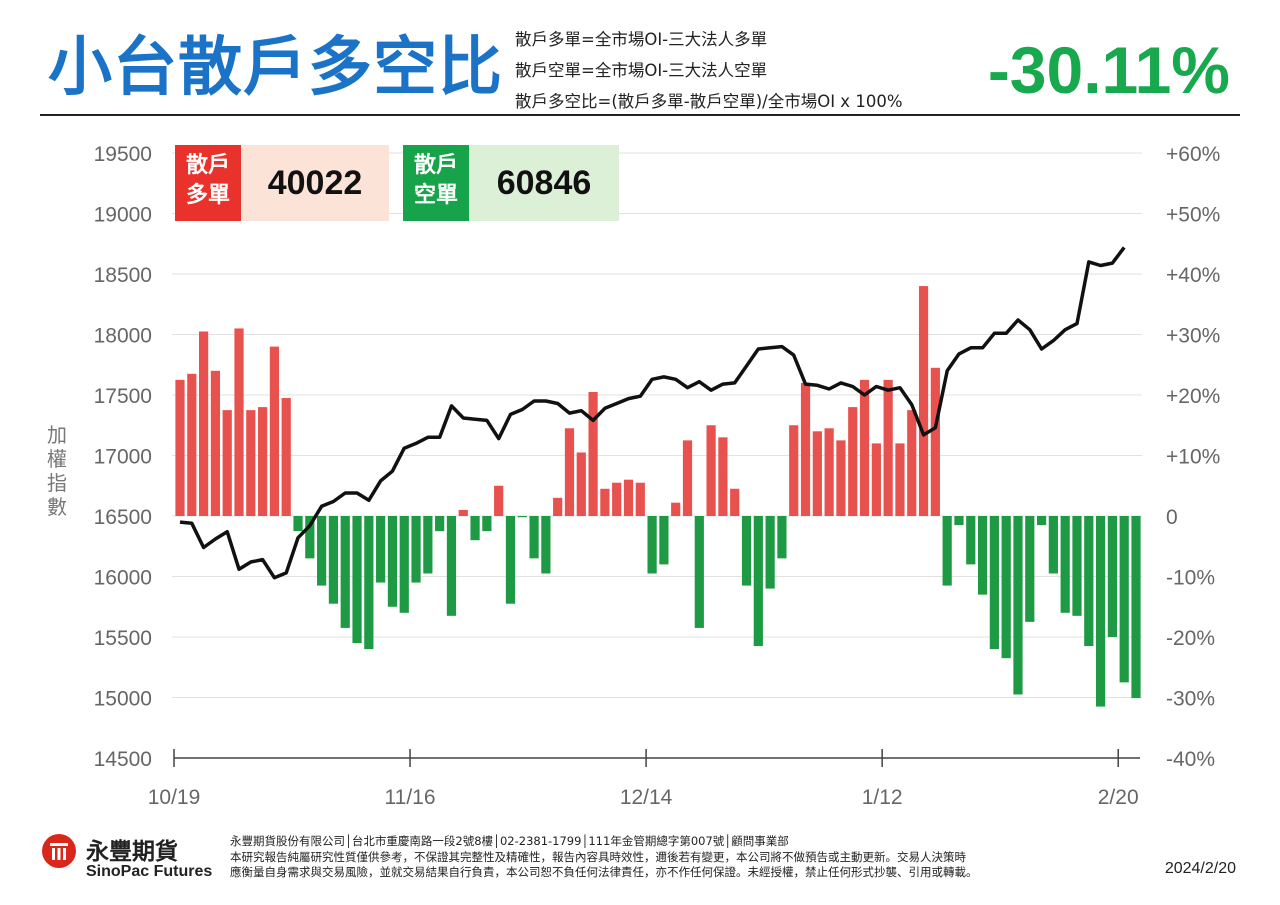  I want to click on left-tick-label: 14500, so click(123, 759).